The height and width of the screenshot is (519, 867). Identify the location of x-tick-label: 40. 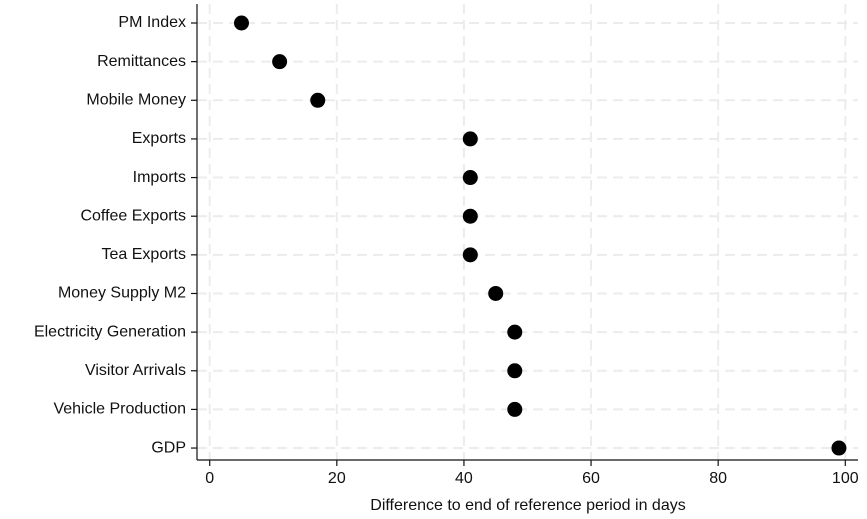
(464, 478).